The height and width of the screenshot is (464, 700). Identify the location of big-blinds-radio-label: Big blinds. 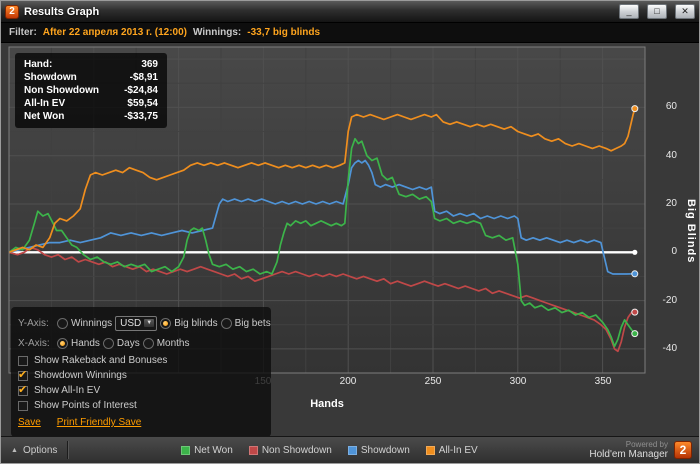
(196, 323).